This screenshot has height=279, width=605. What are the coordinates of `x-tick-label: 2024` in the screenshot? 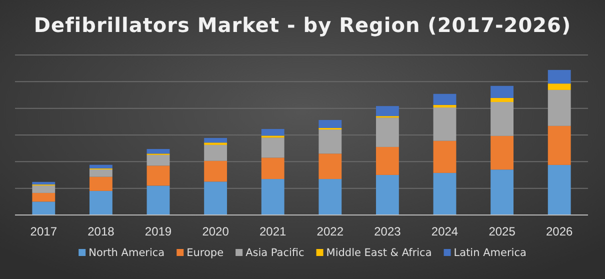 It's located at (444, 231).